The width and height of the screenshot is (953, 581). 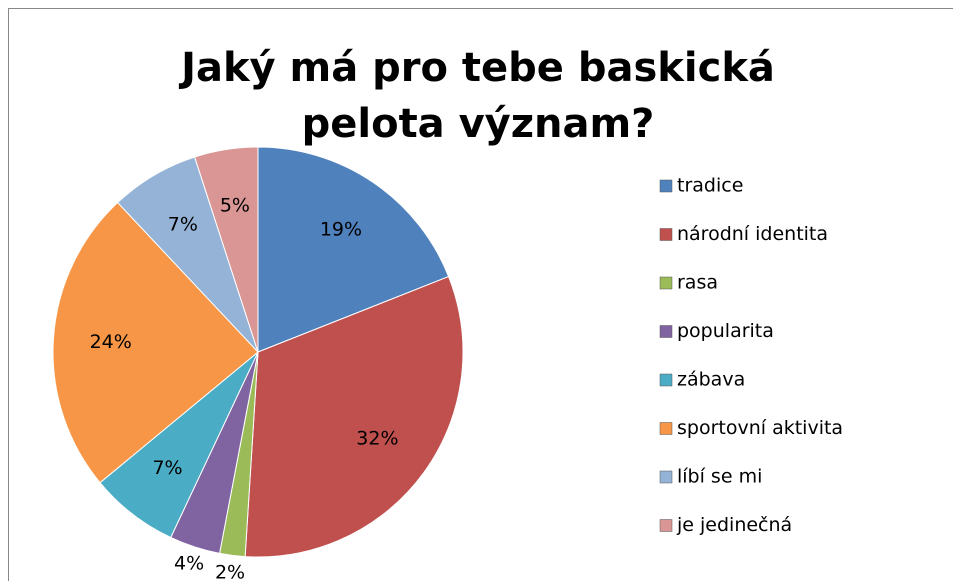 What do you see at coordinates (710, 186) in the screenshot?
I see `legend-label: tradice` at bounding box center [710, 186].